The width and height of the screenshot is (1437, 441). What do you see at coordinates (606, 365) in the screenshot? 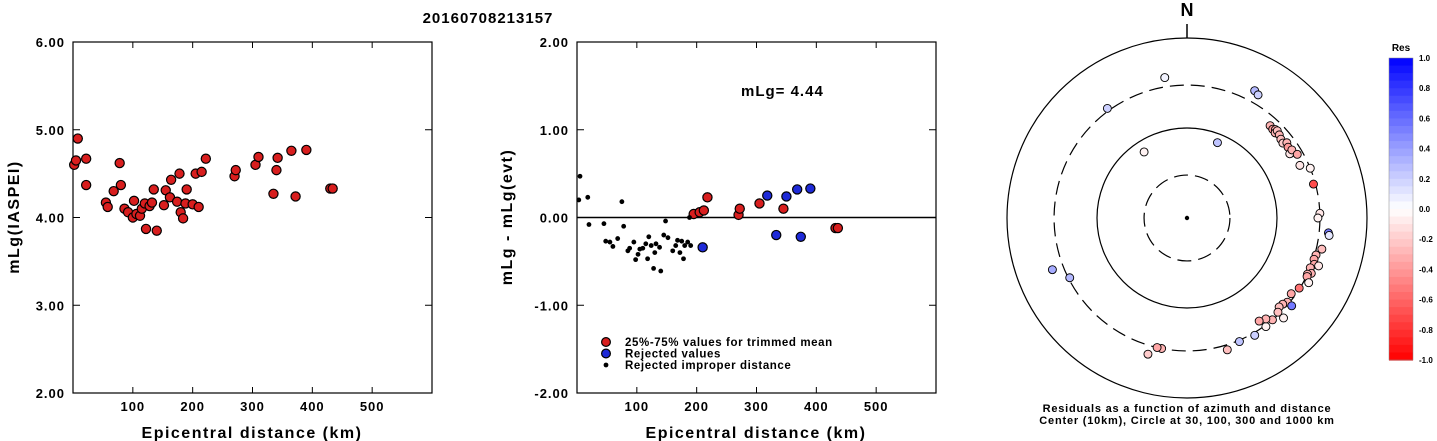
I see `legend-marker` at bounding box center [606, 365].